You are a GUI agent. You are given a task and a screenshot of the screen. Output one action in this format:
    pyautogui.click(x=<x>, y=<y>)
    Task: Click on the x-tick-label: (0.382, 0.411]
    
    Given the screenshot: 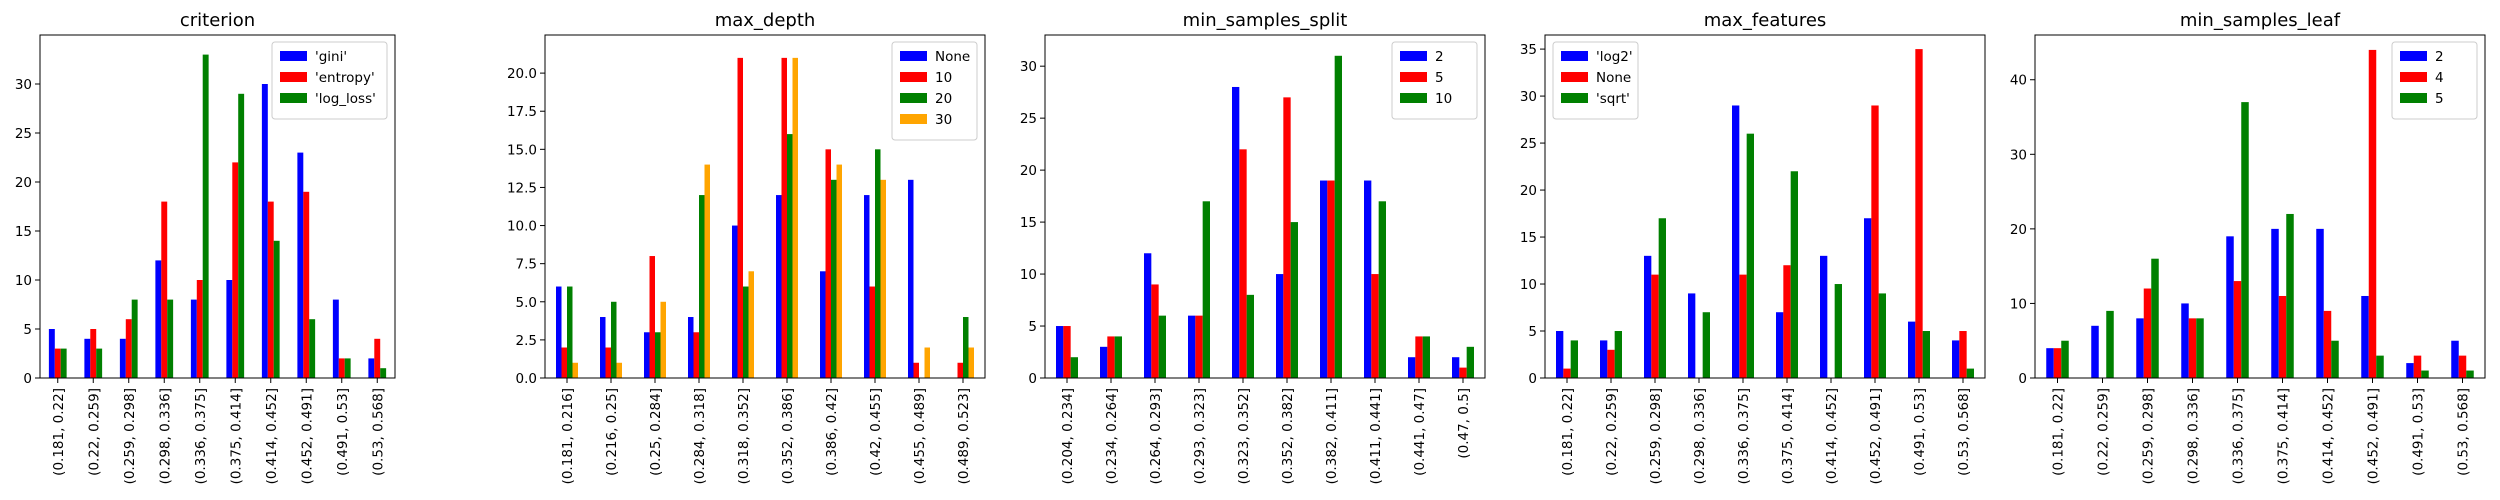 What is the action you would take?
    pyautogui.click(x=1332, y=436)
    